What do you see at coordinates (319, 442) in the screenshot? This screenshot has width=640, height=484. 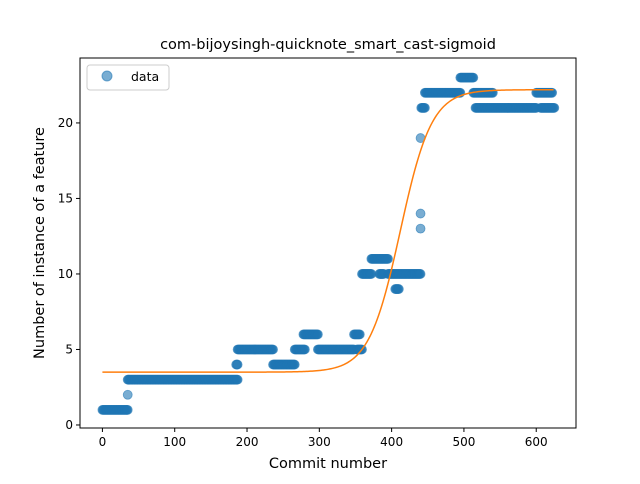 I see `x-tick-label: 300` at bounding box center [319, 442].